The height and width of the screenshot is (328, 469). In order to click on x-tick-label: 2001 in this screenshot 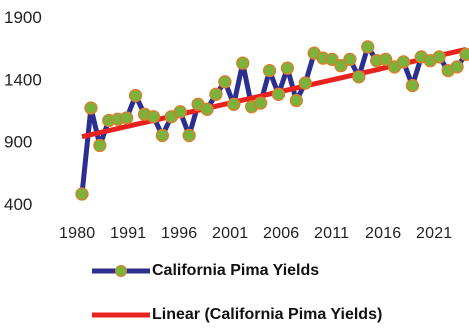, I will do `click(230, 233)`.